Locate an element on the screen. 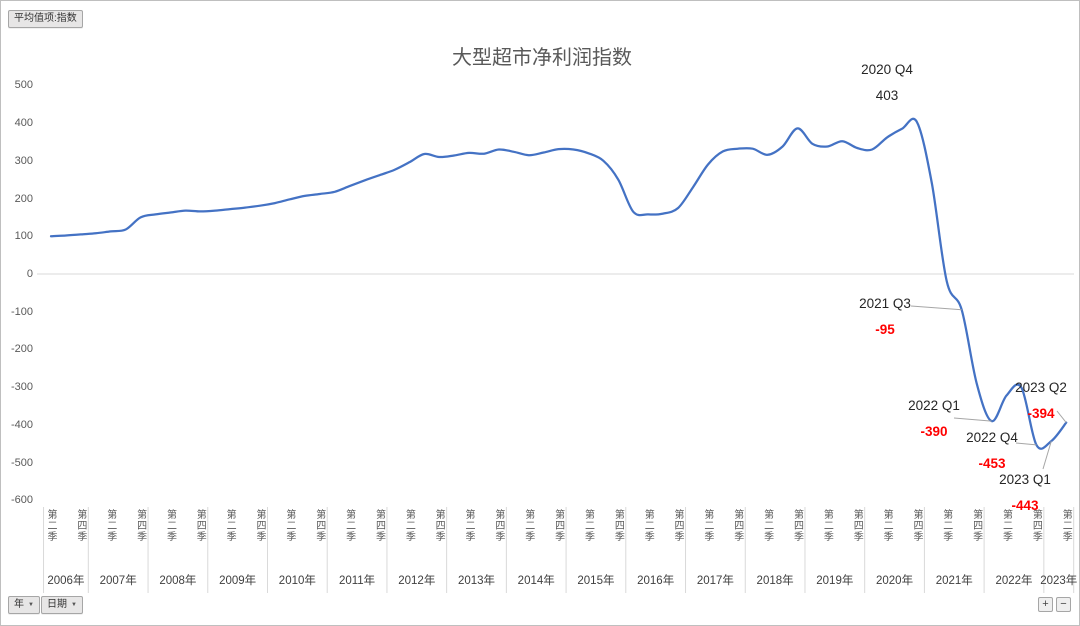  value-field-label: 平均值项:指数 is located at coordinates (45, 18).